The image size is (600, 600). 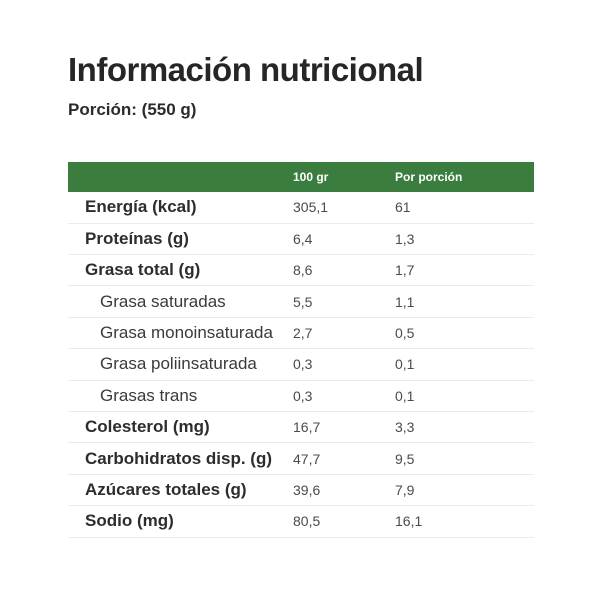 What do you see at coordinates (141, 207) in the screenshot?
I see `row-nutrient-label: Energía (kcal)` at bounding box center [141, 207].